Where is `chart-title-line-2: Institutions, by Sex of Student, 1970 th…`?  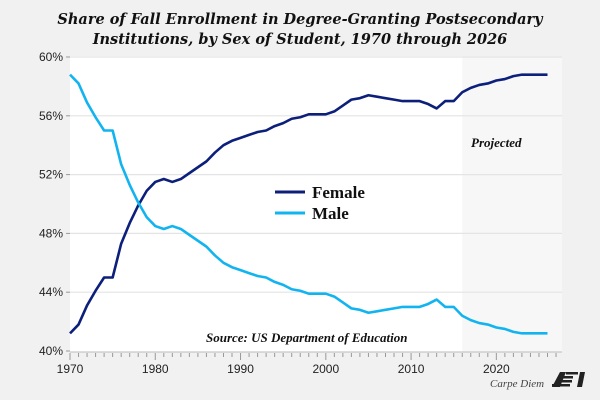 chart-title-line-2: Institutions, by Sex of Student, 1970 th… is located at coordinates (300, 39).